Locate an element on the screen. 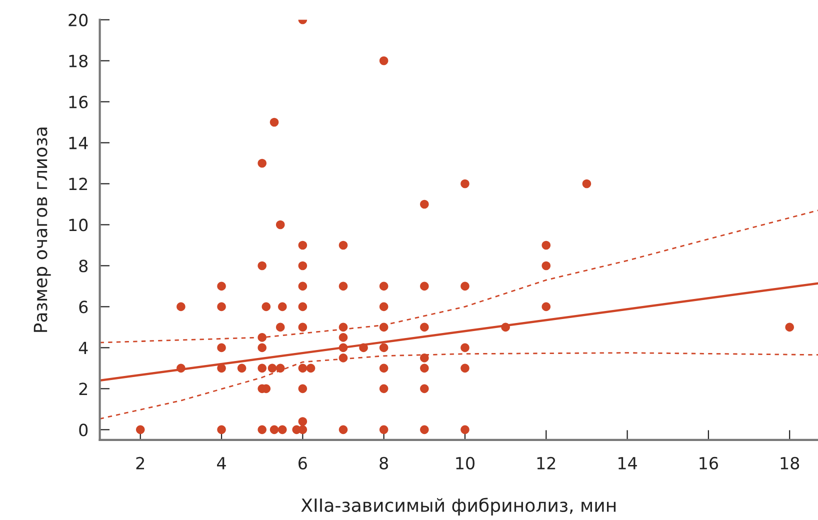 Image resolution: width=818 pixels, height=520 pixels. x-tick-label: 14 is located at coordinates (627, 463).